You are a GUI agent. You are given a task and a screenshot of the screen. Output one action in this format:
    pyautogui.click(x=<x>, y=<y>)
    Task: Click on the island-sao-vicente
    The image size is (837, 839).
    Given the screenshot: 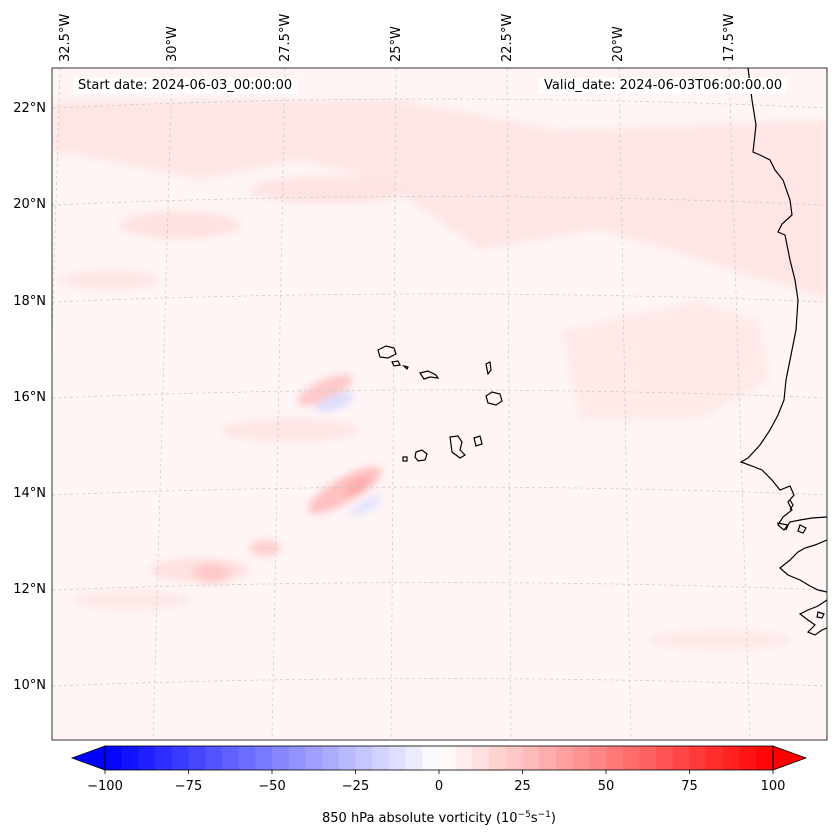 What is the action you would take?
    pyautogui.click(x=396, y=363)
    